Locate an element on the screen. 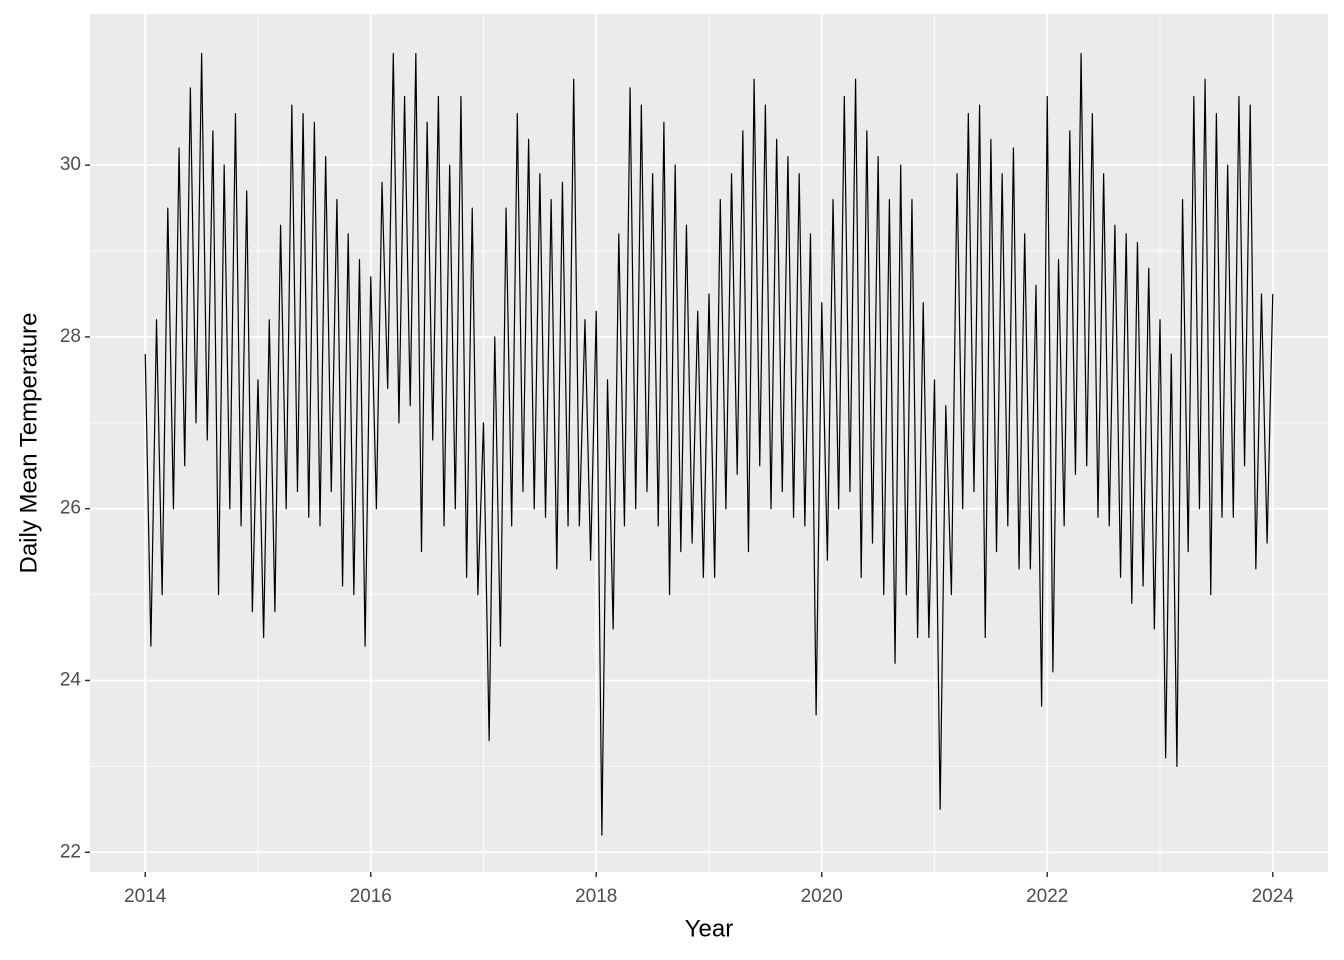  y-tick-label: 22 is located at coordinates (70, 851).